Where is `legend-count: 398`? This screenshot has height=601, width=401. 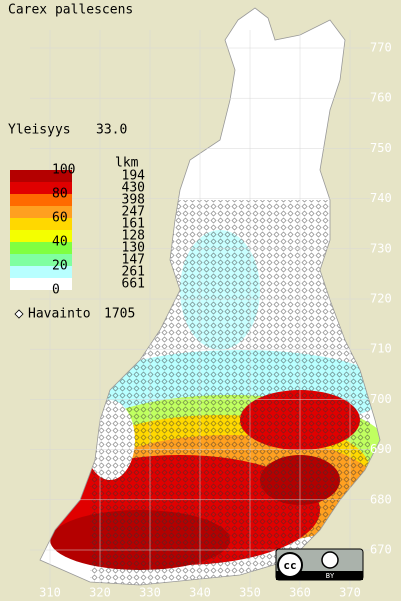
legend-count: 398 is located at coordinates (133, 200).